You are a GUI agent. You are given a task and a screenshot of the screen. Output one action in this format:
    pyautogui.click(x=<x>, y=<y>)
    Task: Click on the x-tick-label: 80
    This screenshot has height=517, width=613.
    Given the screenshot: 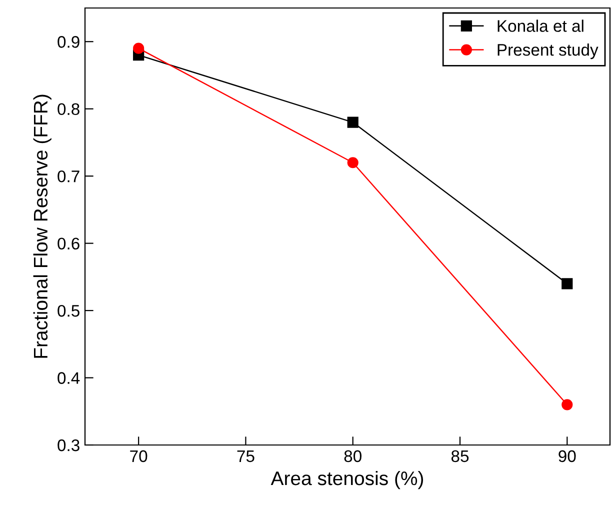 What is the action you would take?
    pyautogui.click(x=353, y=456)
    